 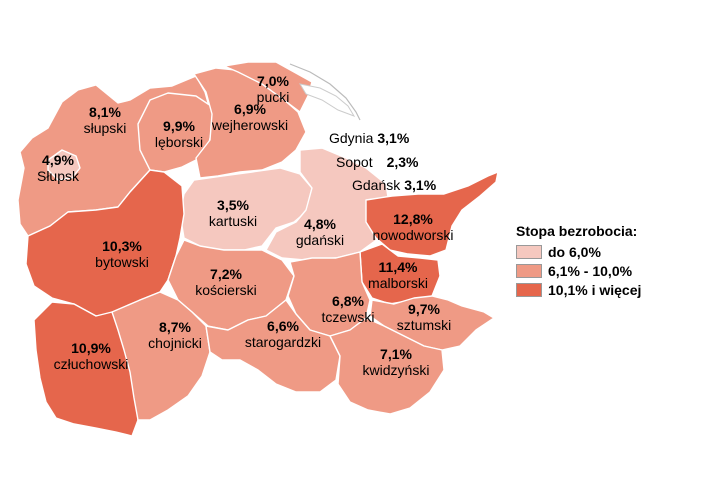 I want to click on region-value: 7,1%, so click(x=396, y=354).